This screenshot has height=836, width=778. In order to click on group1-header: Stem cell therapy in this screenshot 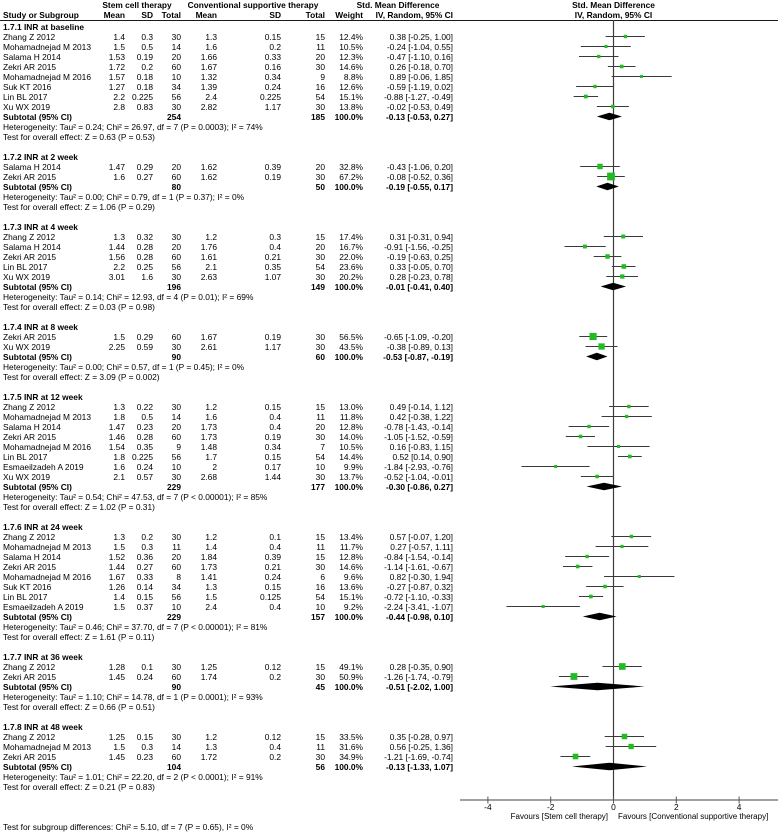, I will do `click(137, 5)`.